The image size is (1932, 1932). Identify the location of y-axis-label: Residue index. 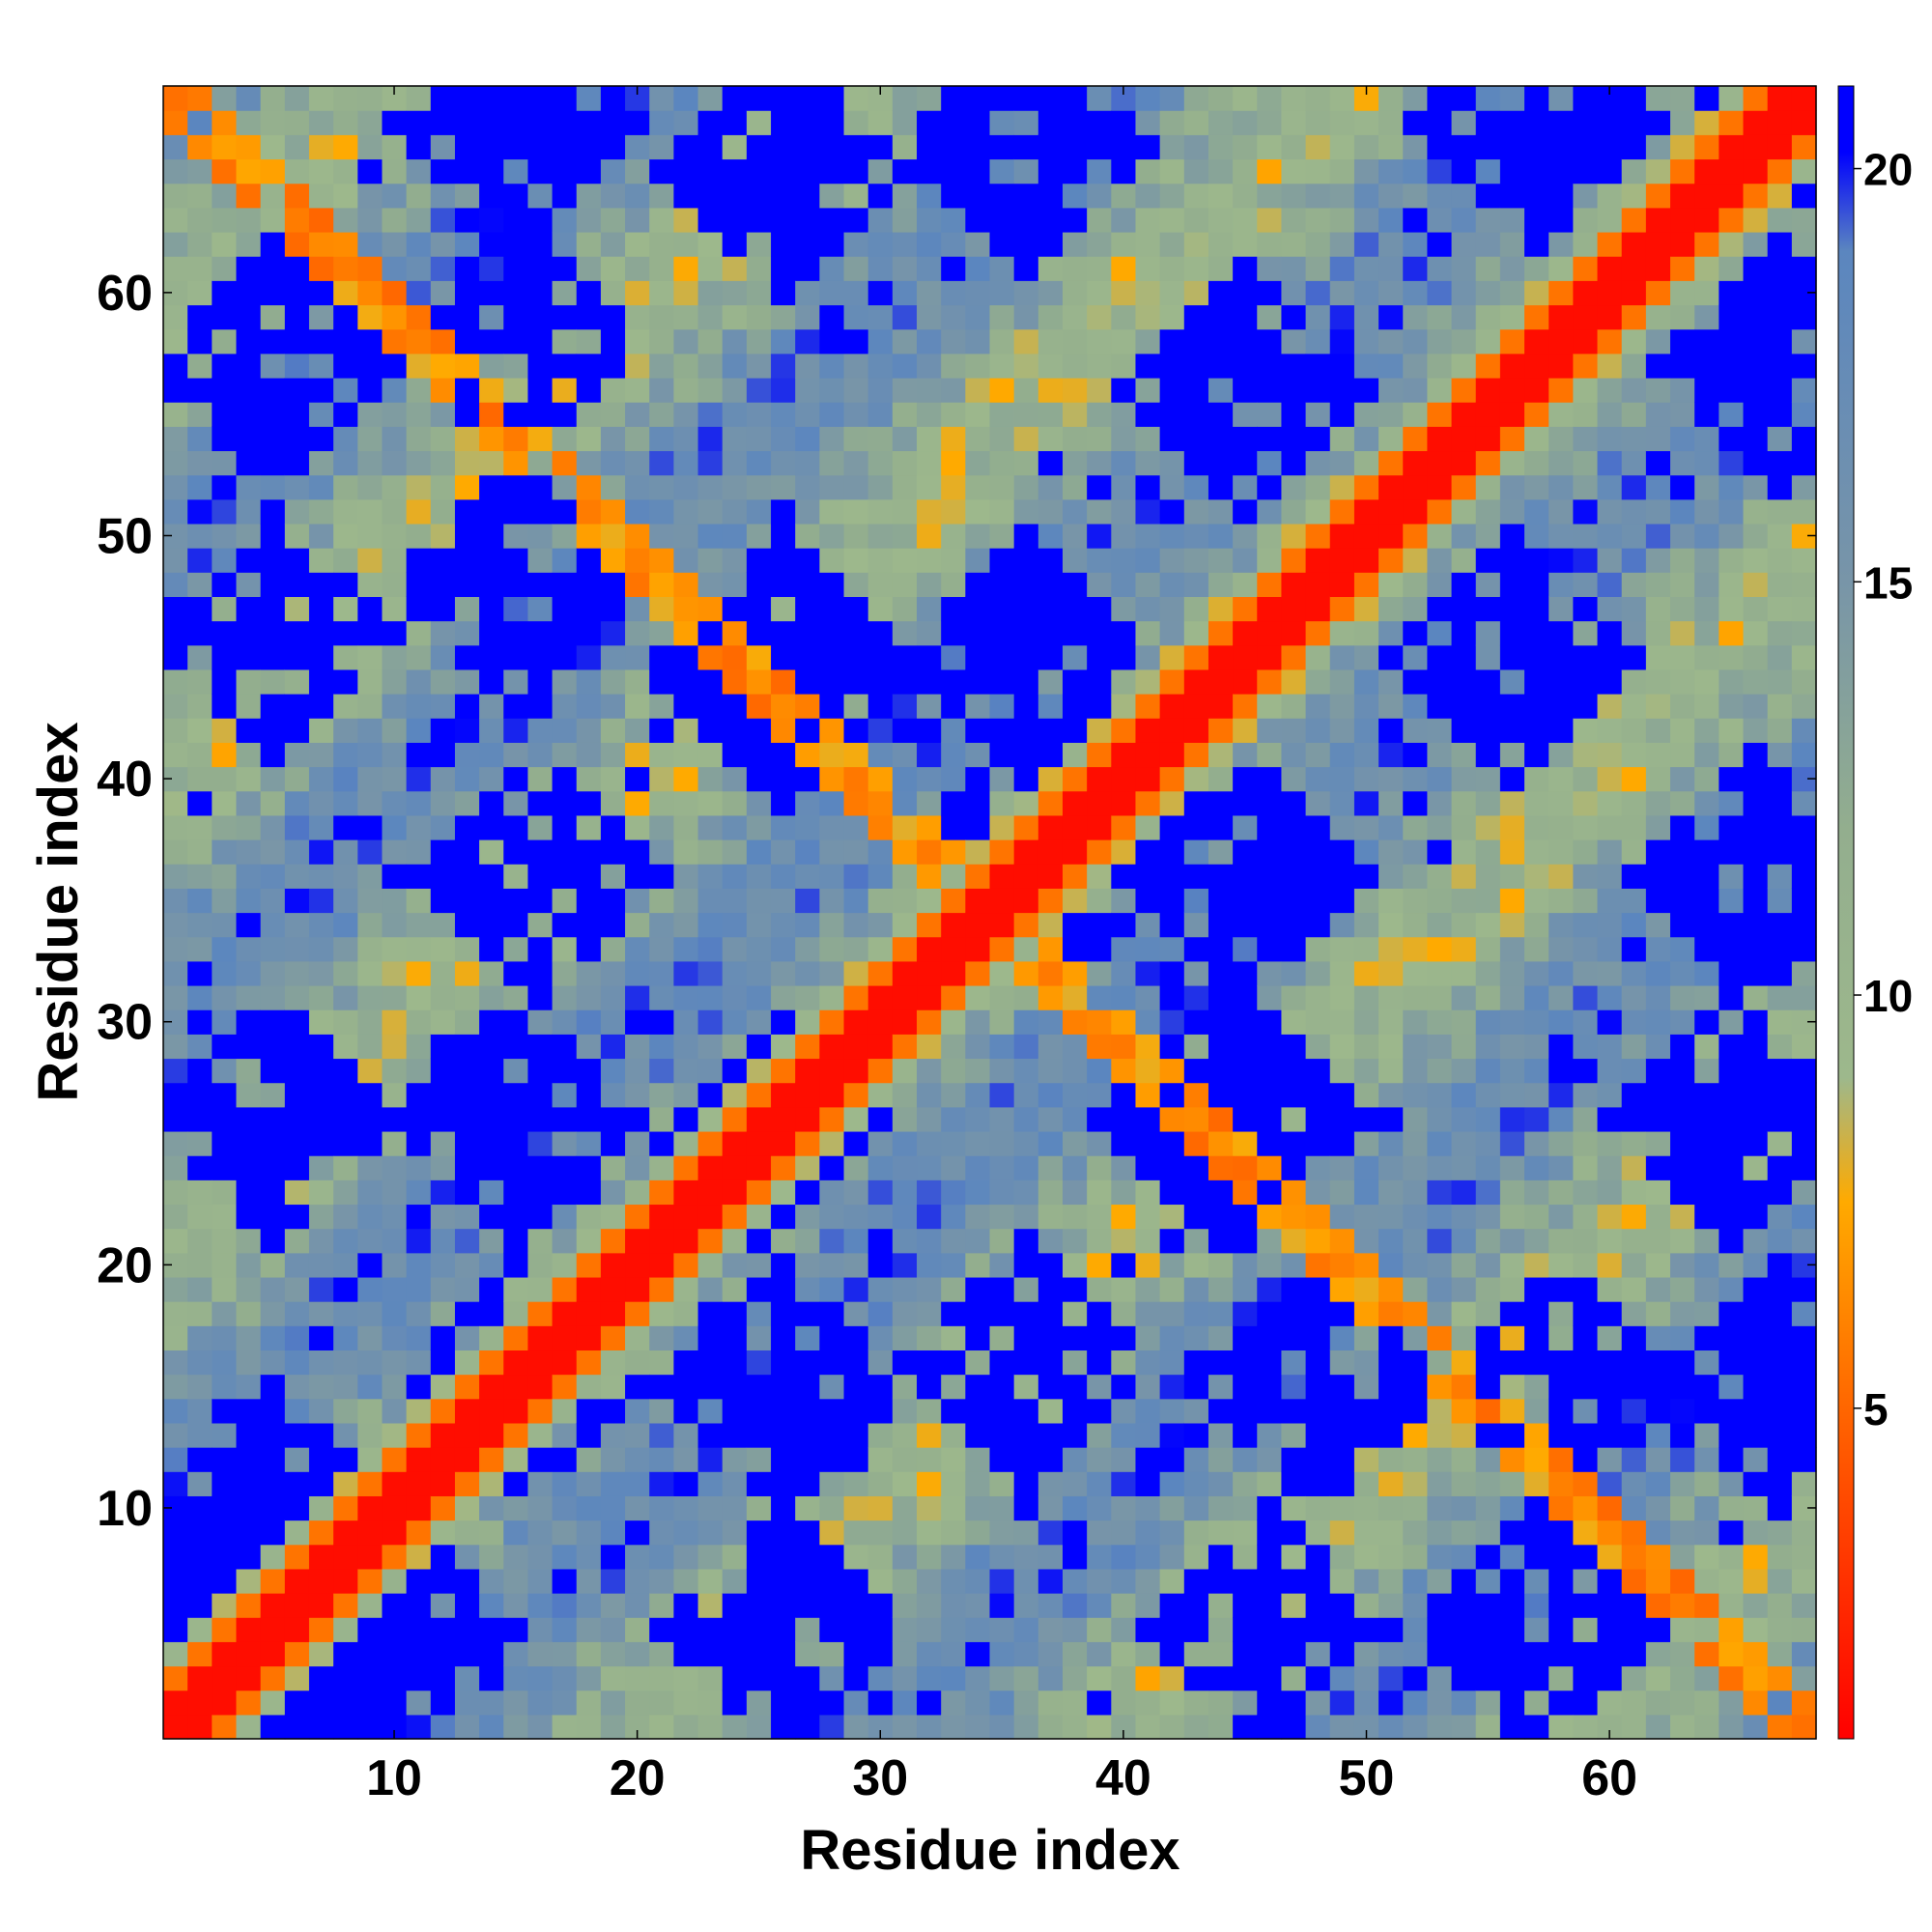
(58, 911).